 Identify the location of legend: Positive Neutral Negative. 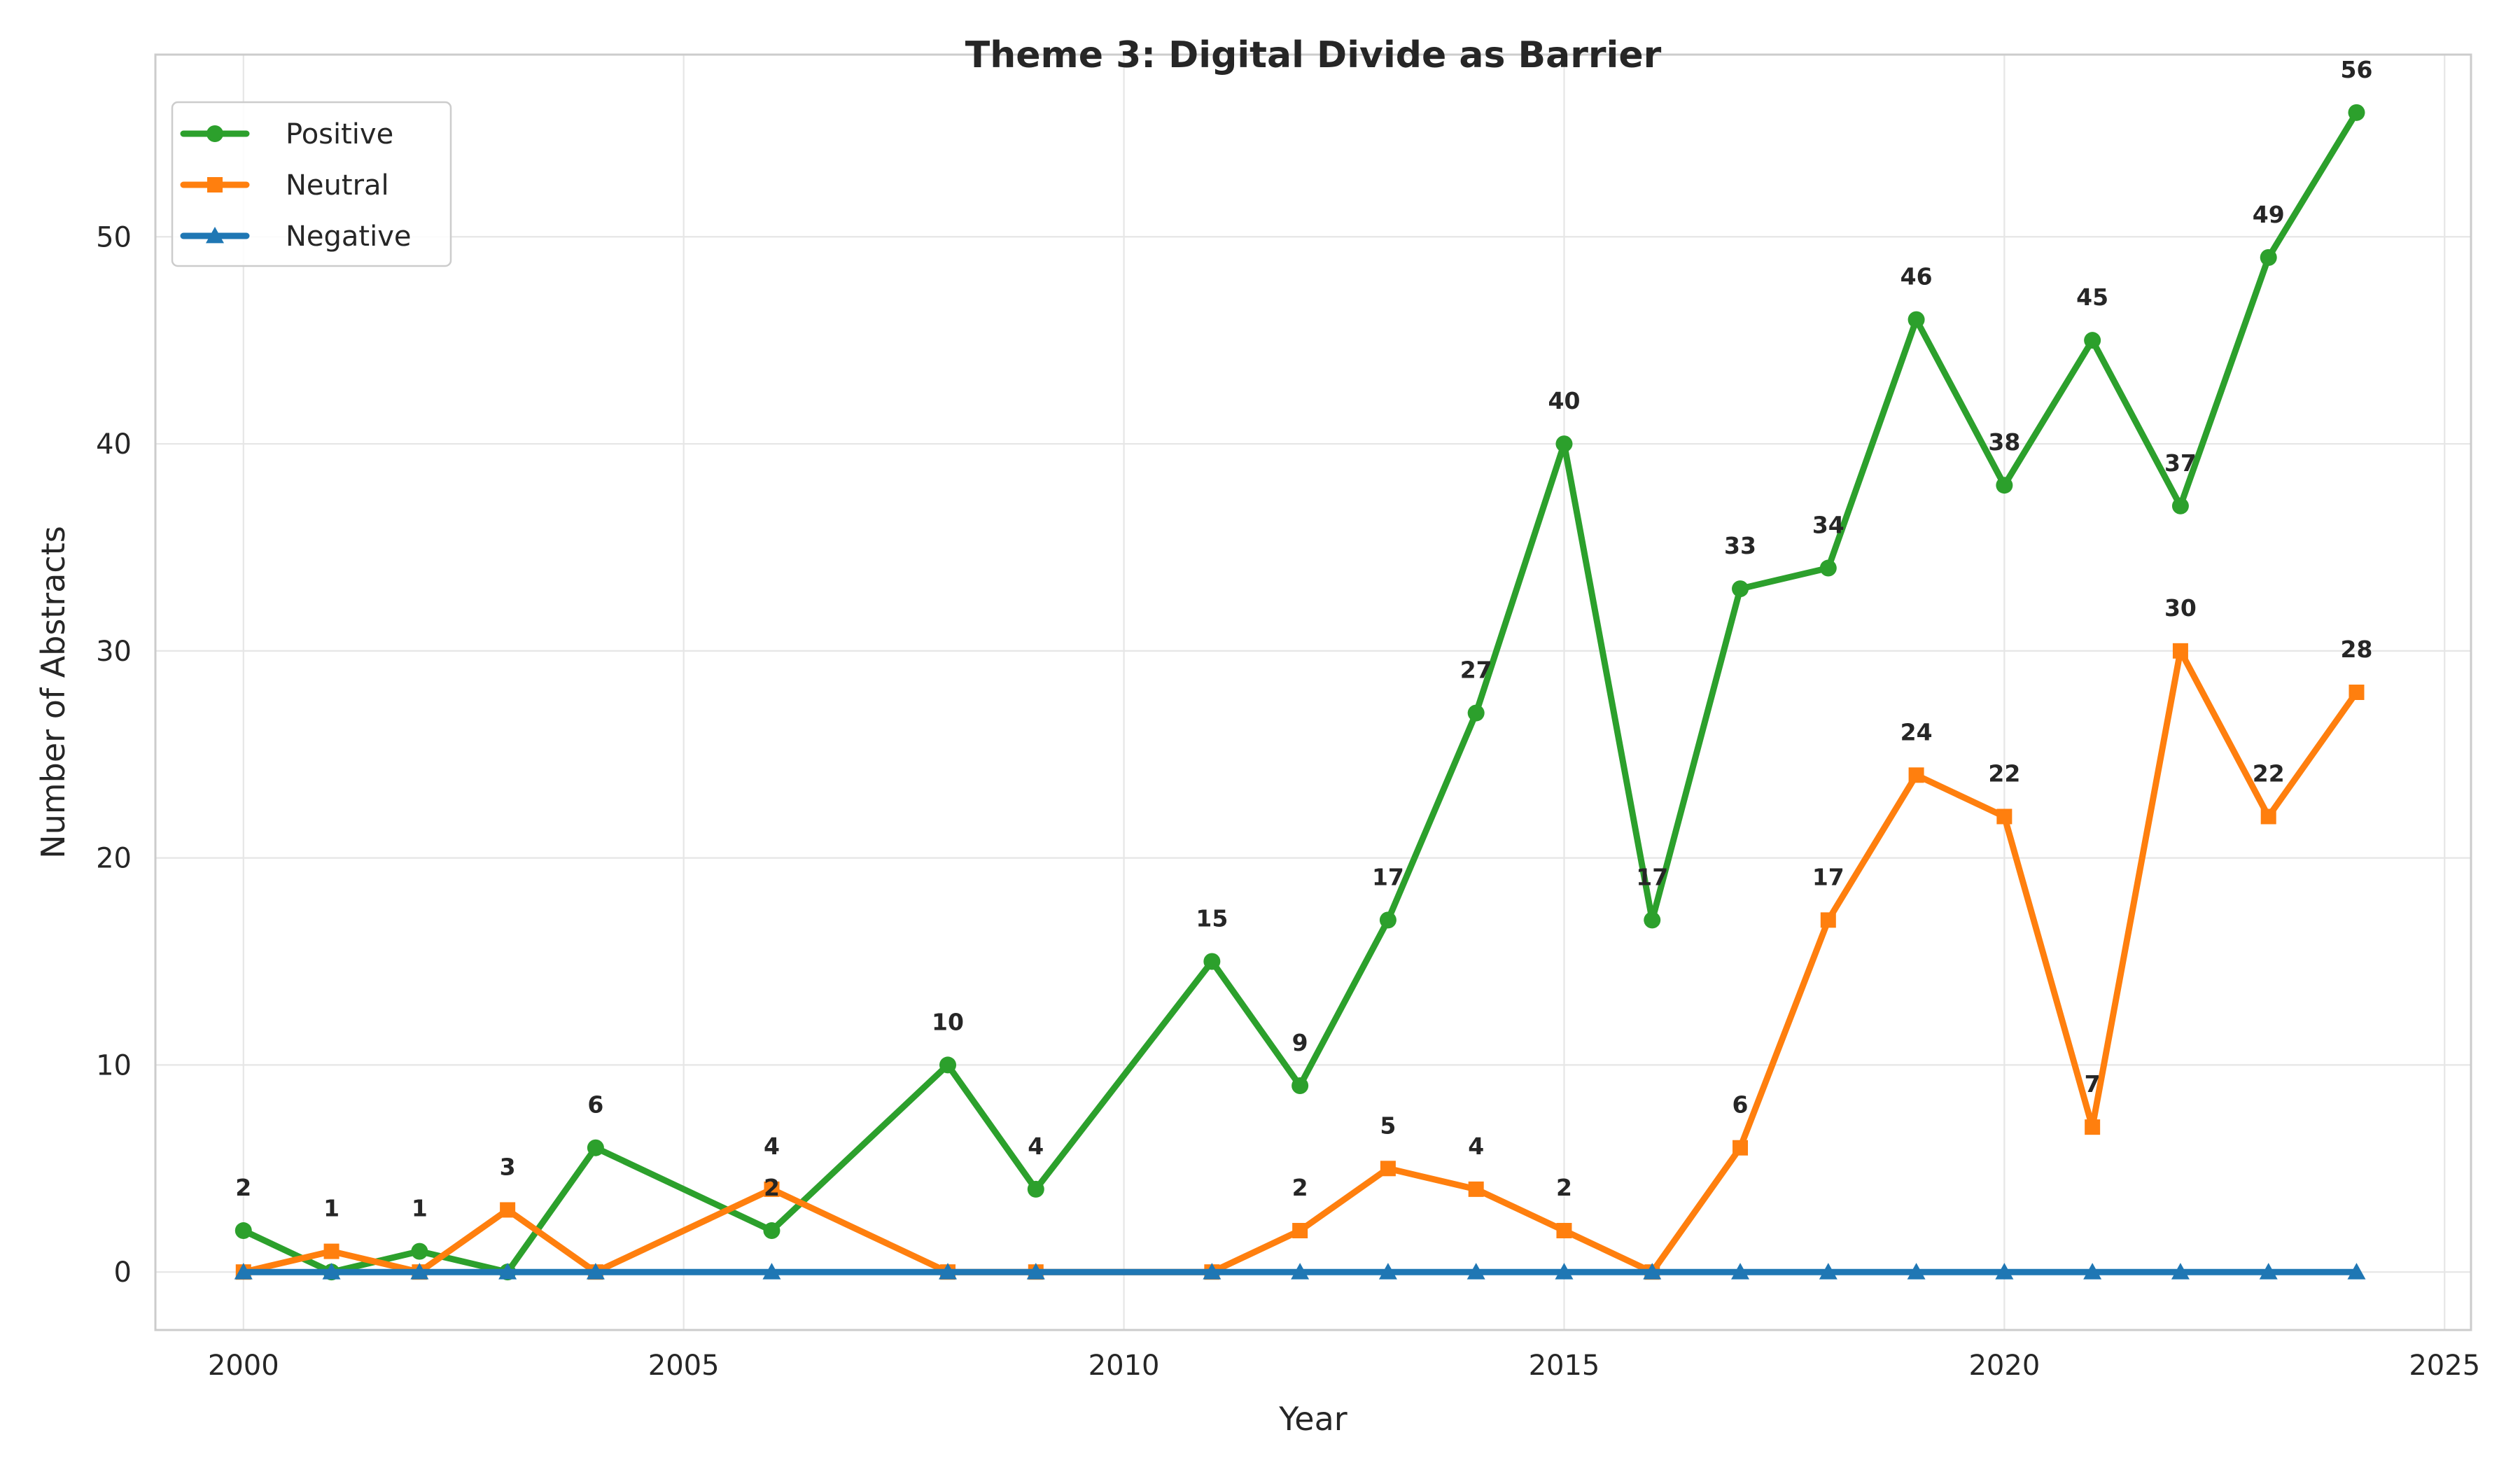
(311, 184).